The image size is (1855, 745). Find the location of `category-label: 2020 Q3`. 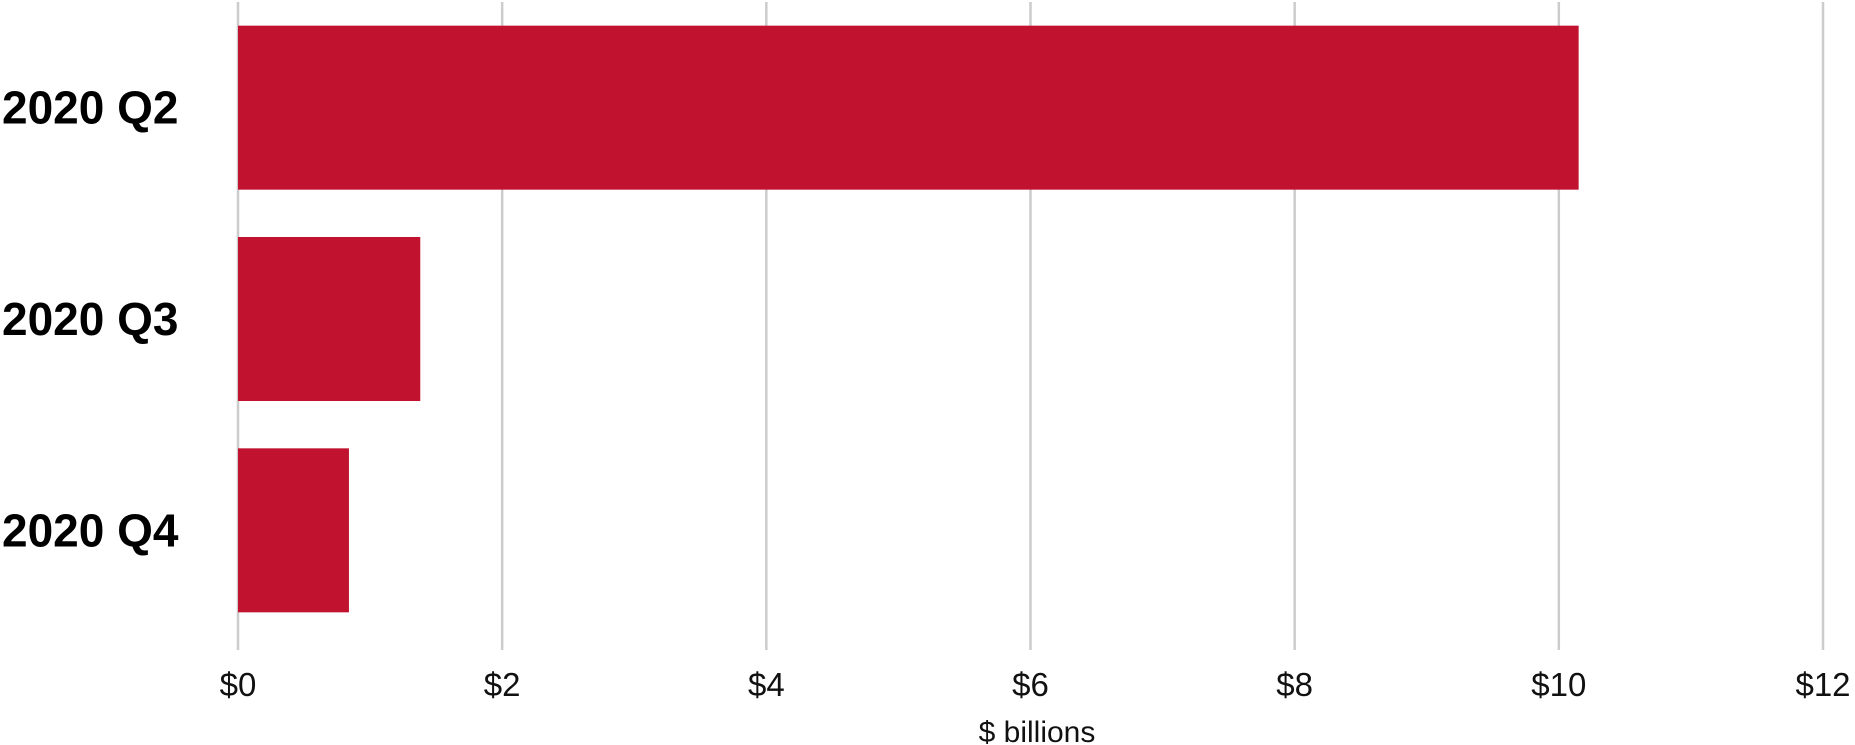

category-label: 2020 Q3 is located at coordinates (90, 319).